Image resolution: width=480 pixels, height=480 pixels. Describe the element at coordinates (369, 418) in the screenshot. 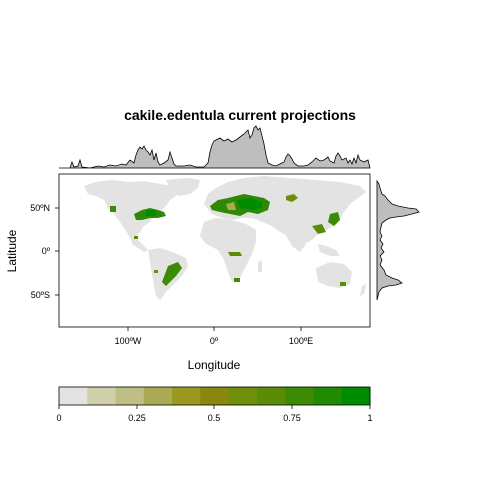

I see `colorbar-label-1: 1` at that location.